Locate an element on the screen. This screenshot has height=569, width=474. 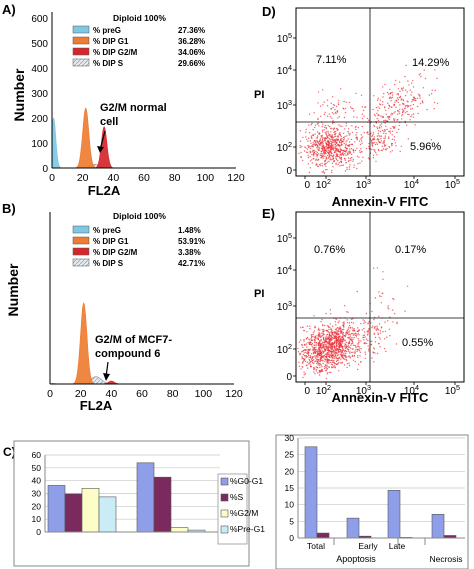
panel-b-annotation-line2: compound 6 is located at coordinates (127, 354).